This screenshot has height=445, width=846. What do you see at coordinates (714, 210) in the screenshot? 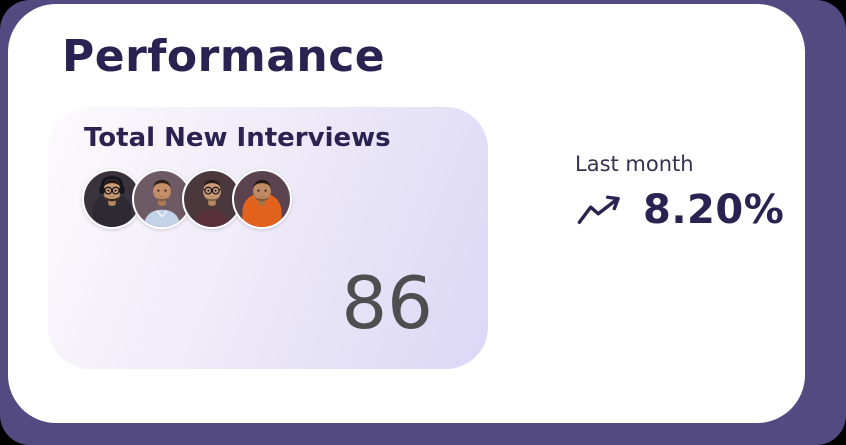
I see `trend-value: 8.20%` at bounding box center [714, 210].